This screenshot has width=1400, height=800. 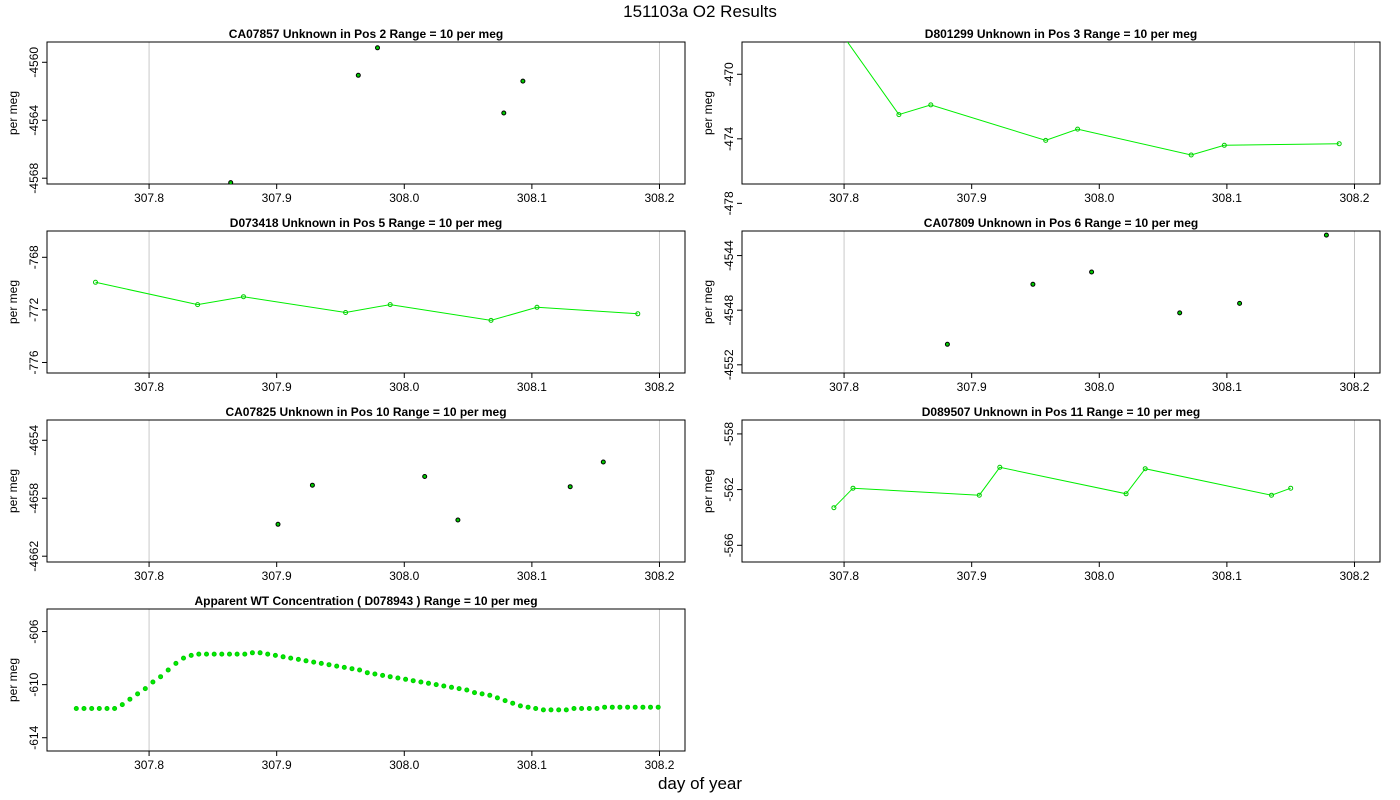 What do you see at coordinates (34, 498) in the screenshot?
I see `y-tick-label: -4658` at bounding box center [34, 498].